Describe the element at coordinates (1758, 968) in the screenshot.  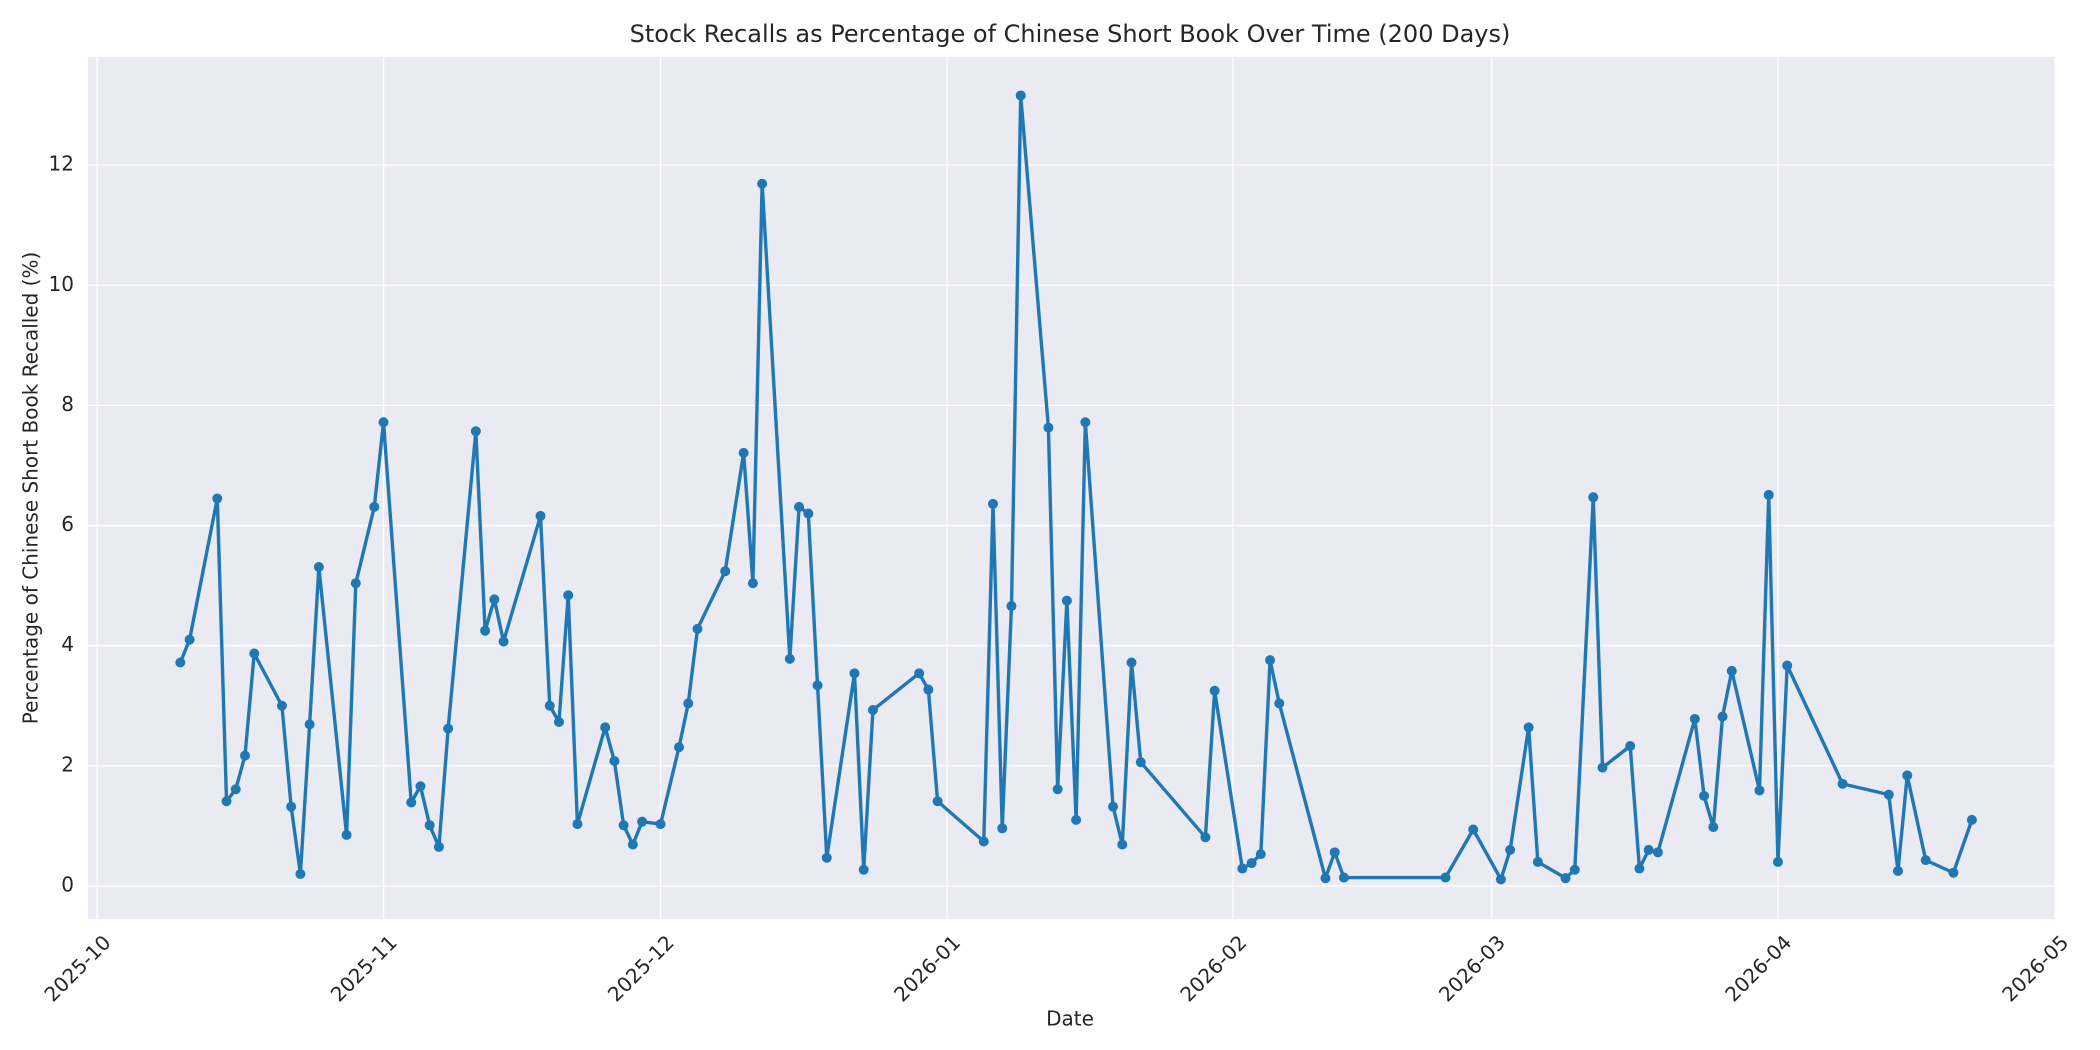
I see `x-tick-label: 2026-04` at that location.